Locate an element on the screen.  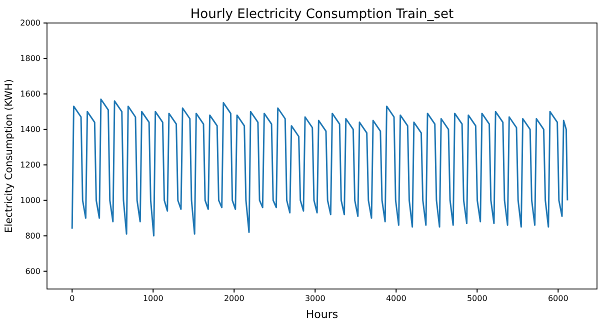
y-tick-label: 1000 is located at coordinates (30, 200).